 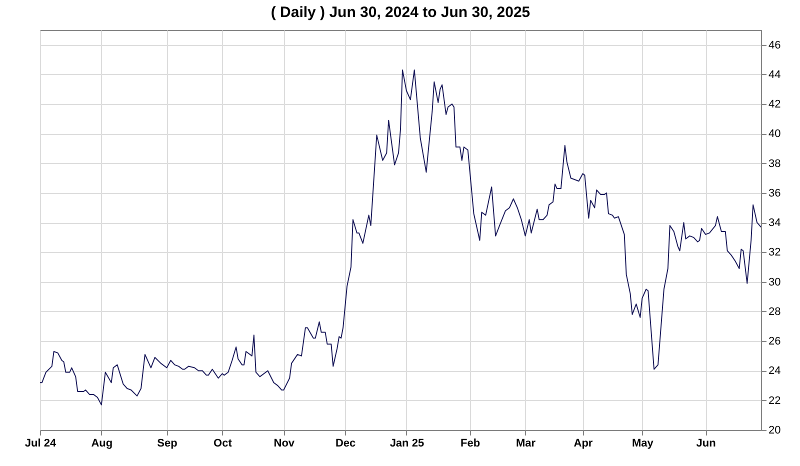 I want to click on y-tick-label: 24, so click(x=774, y=371).